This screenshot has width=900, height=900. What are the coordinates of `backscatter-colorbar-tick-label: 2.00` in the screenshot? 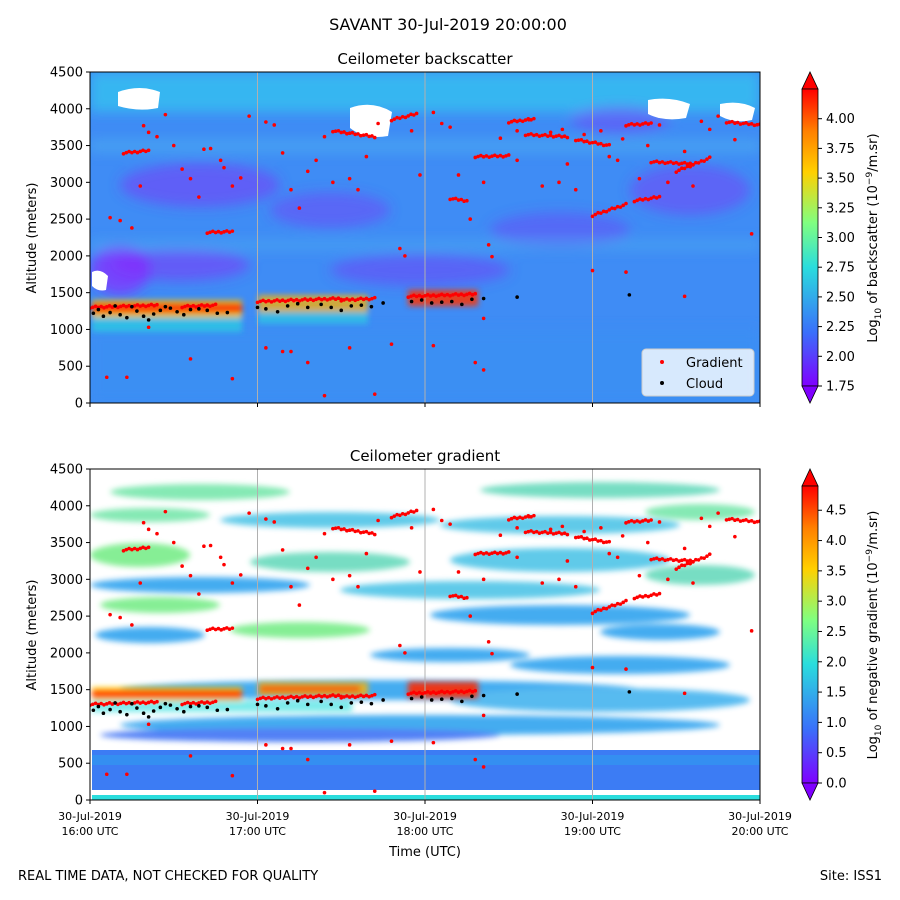 It's located at (840, 357).